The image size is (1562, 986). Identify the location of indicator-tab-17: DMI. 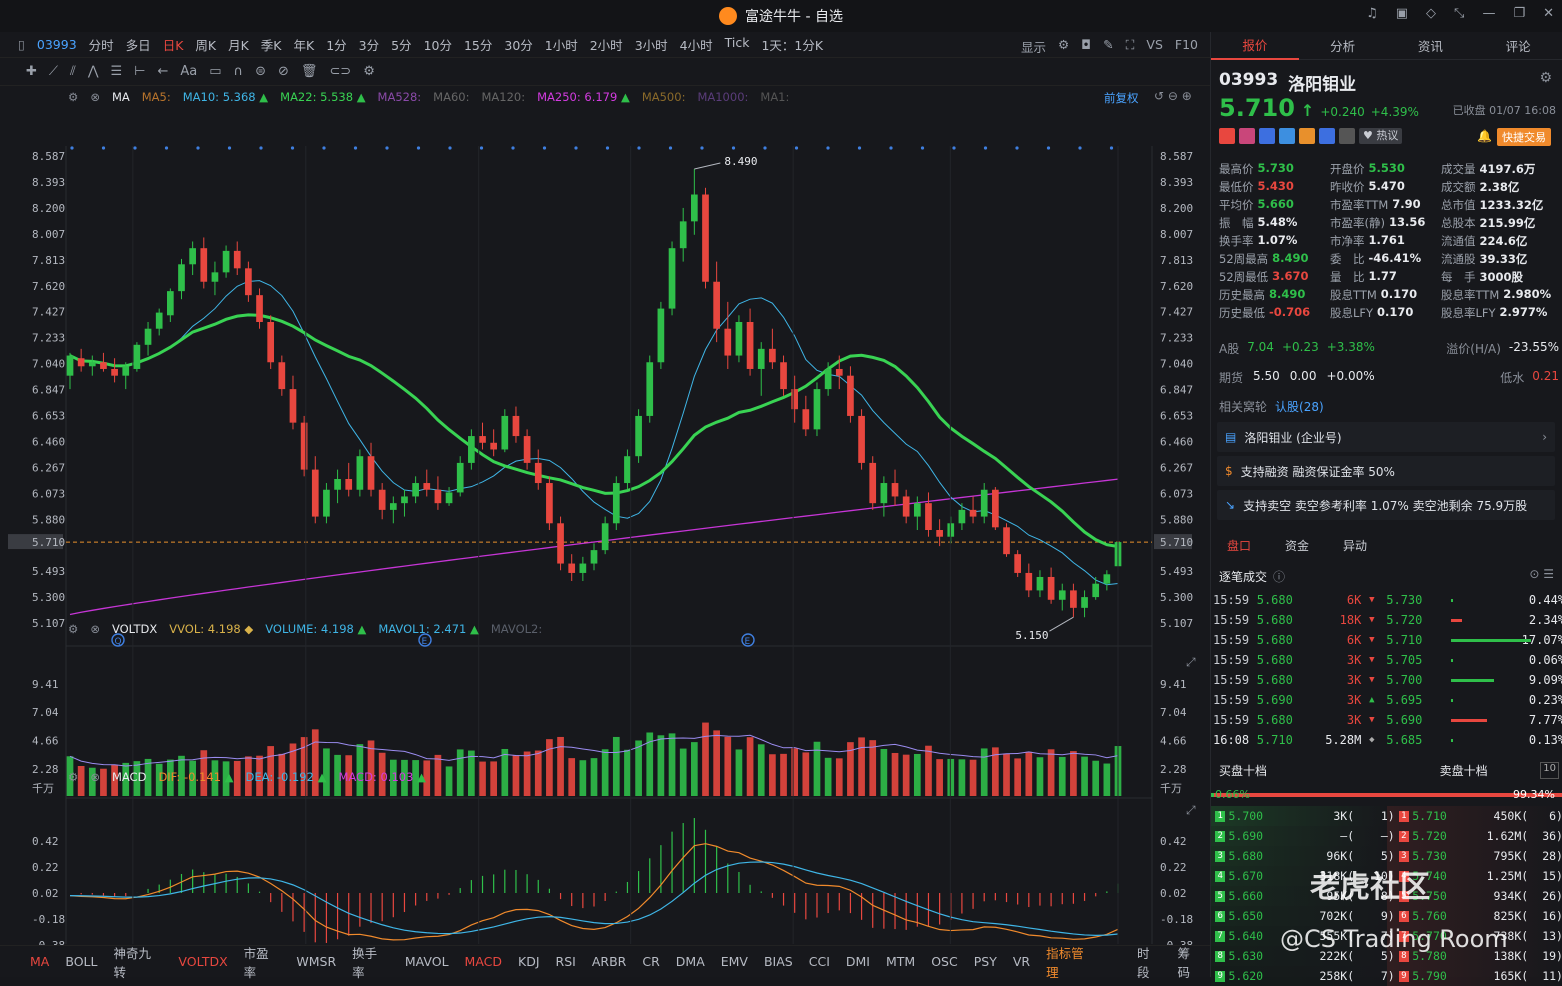
(857, 961).